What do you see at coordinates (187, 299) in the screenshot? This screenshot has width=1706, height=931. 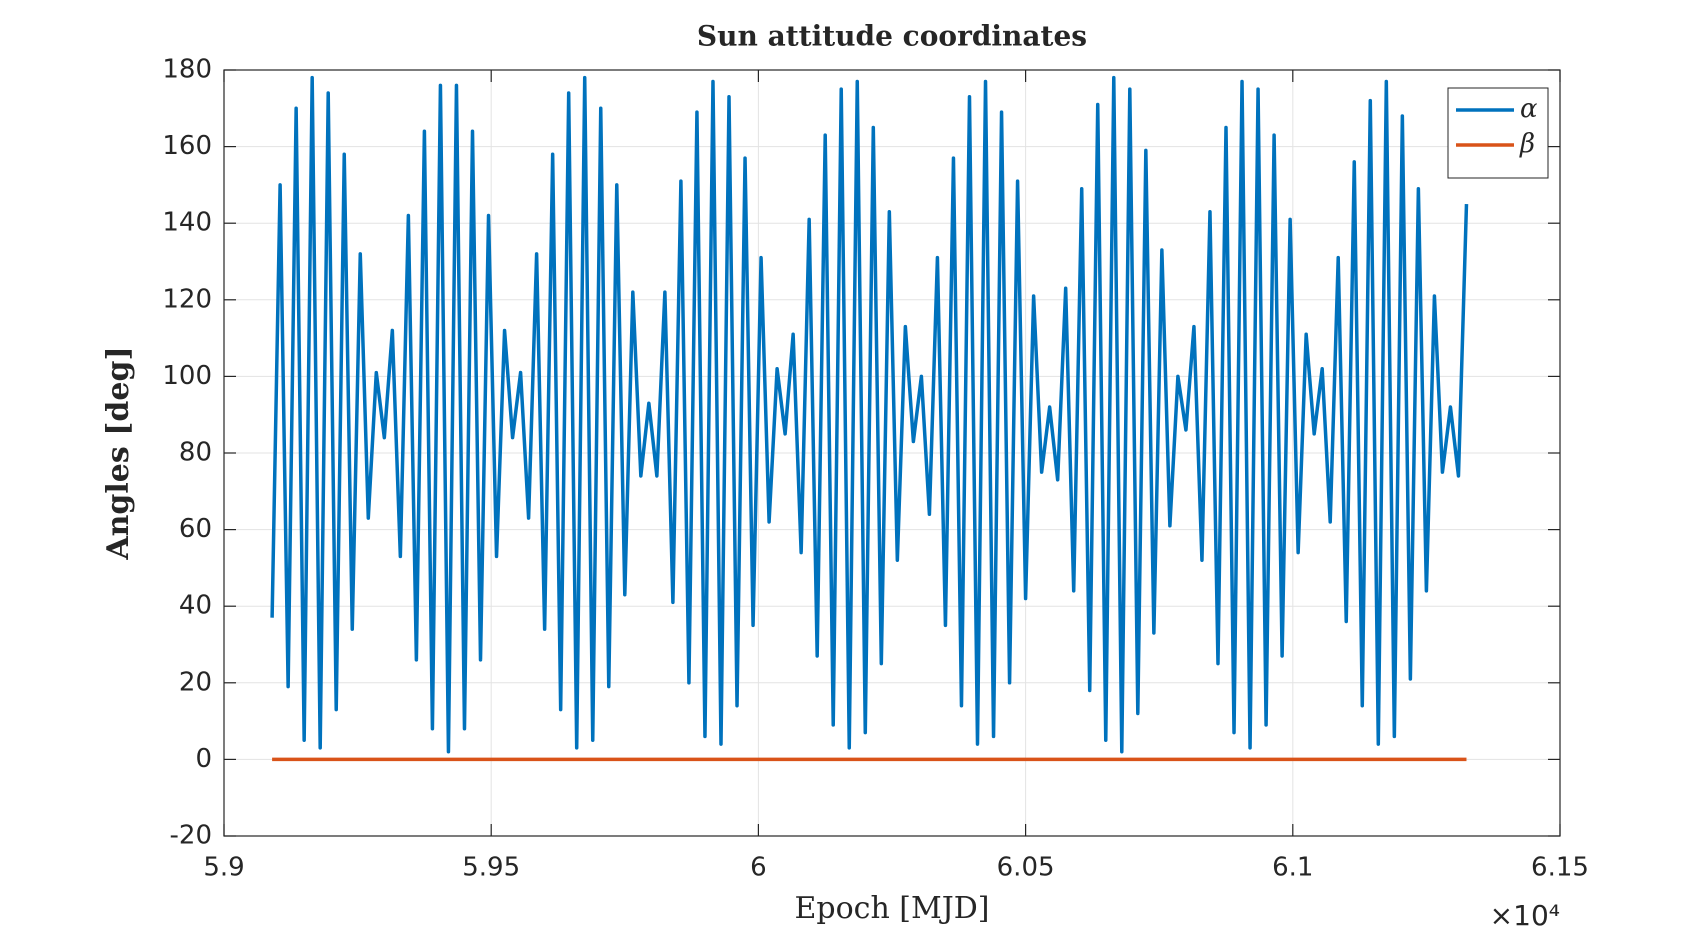 I see `y-tick-label: 120` at bounding box center [187, 299].